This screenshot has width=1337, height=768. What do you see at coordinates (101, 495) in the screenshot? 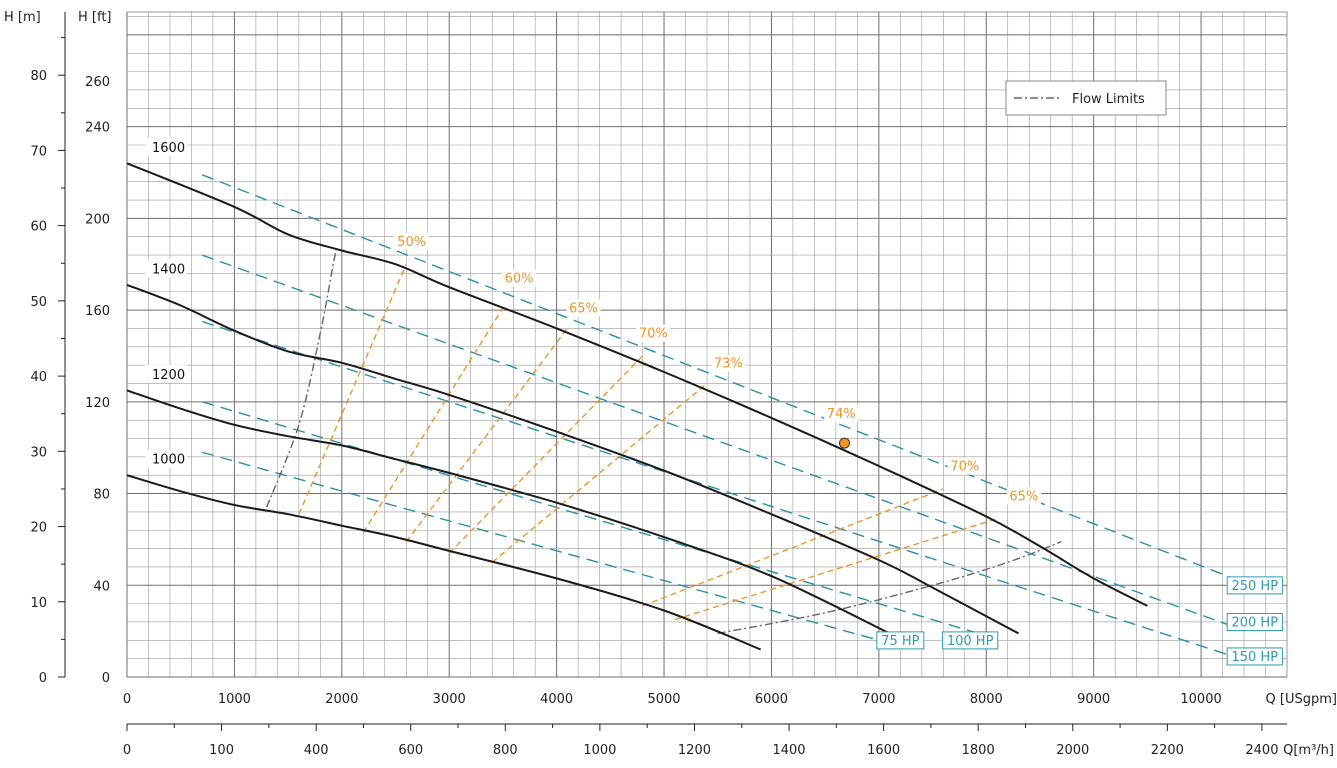
I see `y-tick-label: 80` at bounding box center [101, 495].